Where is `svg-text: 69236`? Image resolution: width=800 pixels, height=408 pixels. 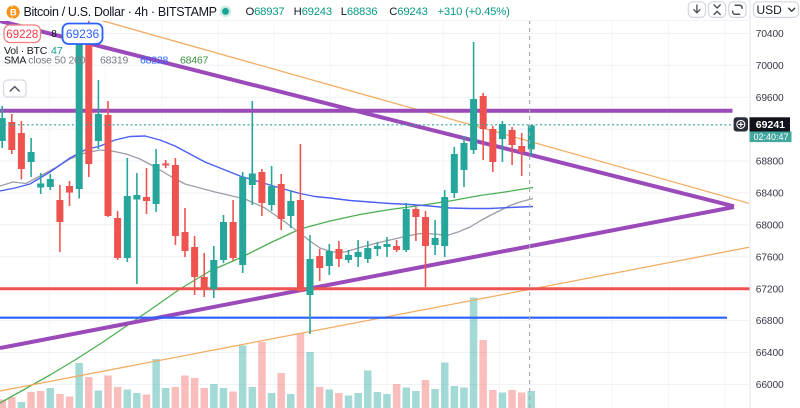
svg-text: 69236 is located at coordinates (83, 34).